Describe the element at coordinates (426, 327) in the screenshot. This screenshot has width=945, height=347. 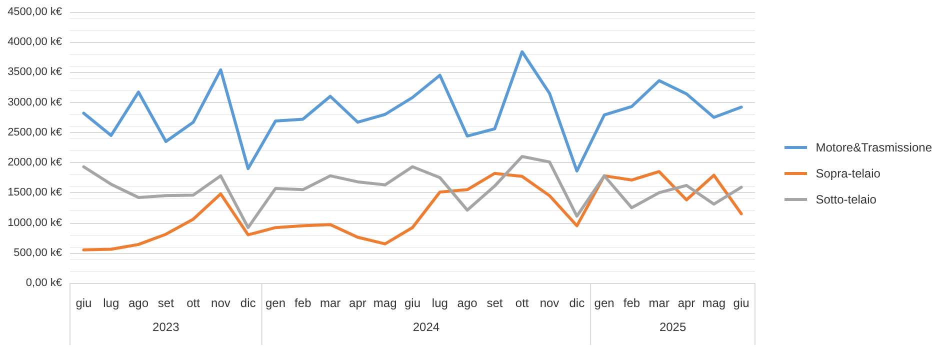
I see `text: 2024` at that location.